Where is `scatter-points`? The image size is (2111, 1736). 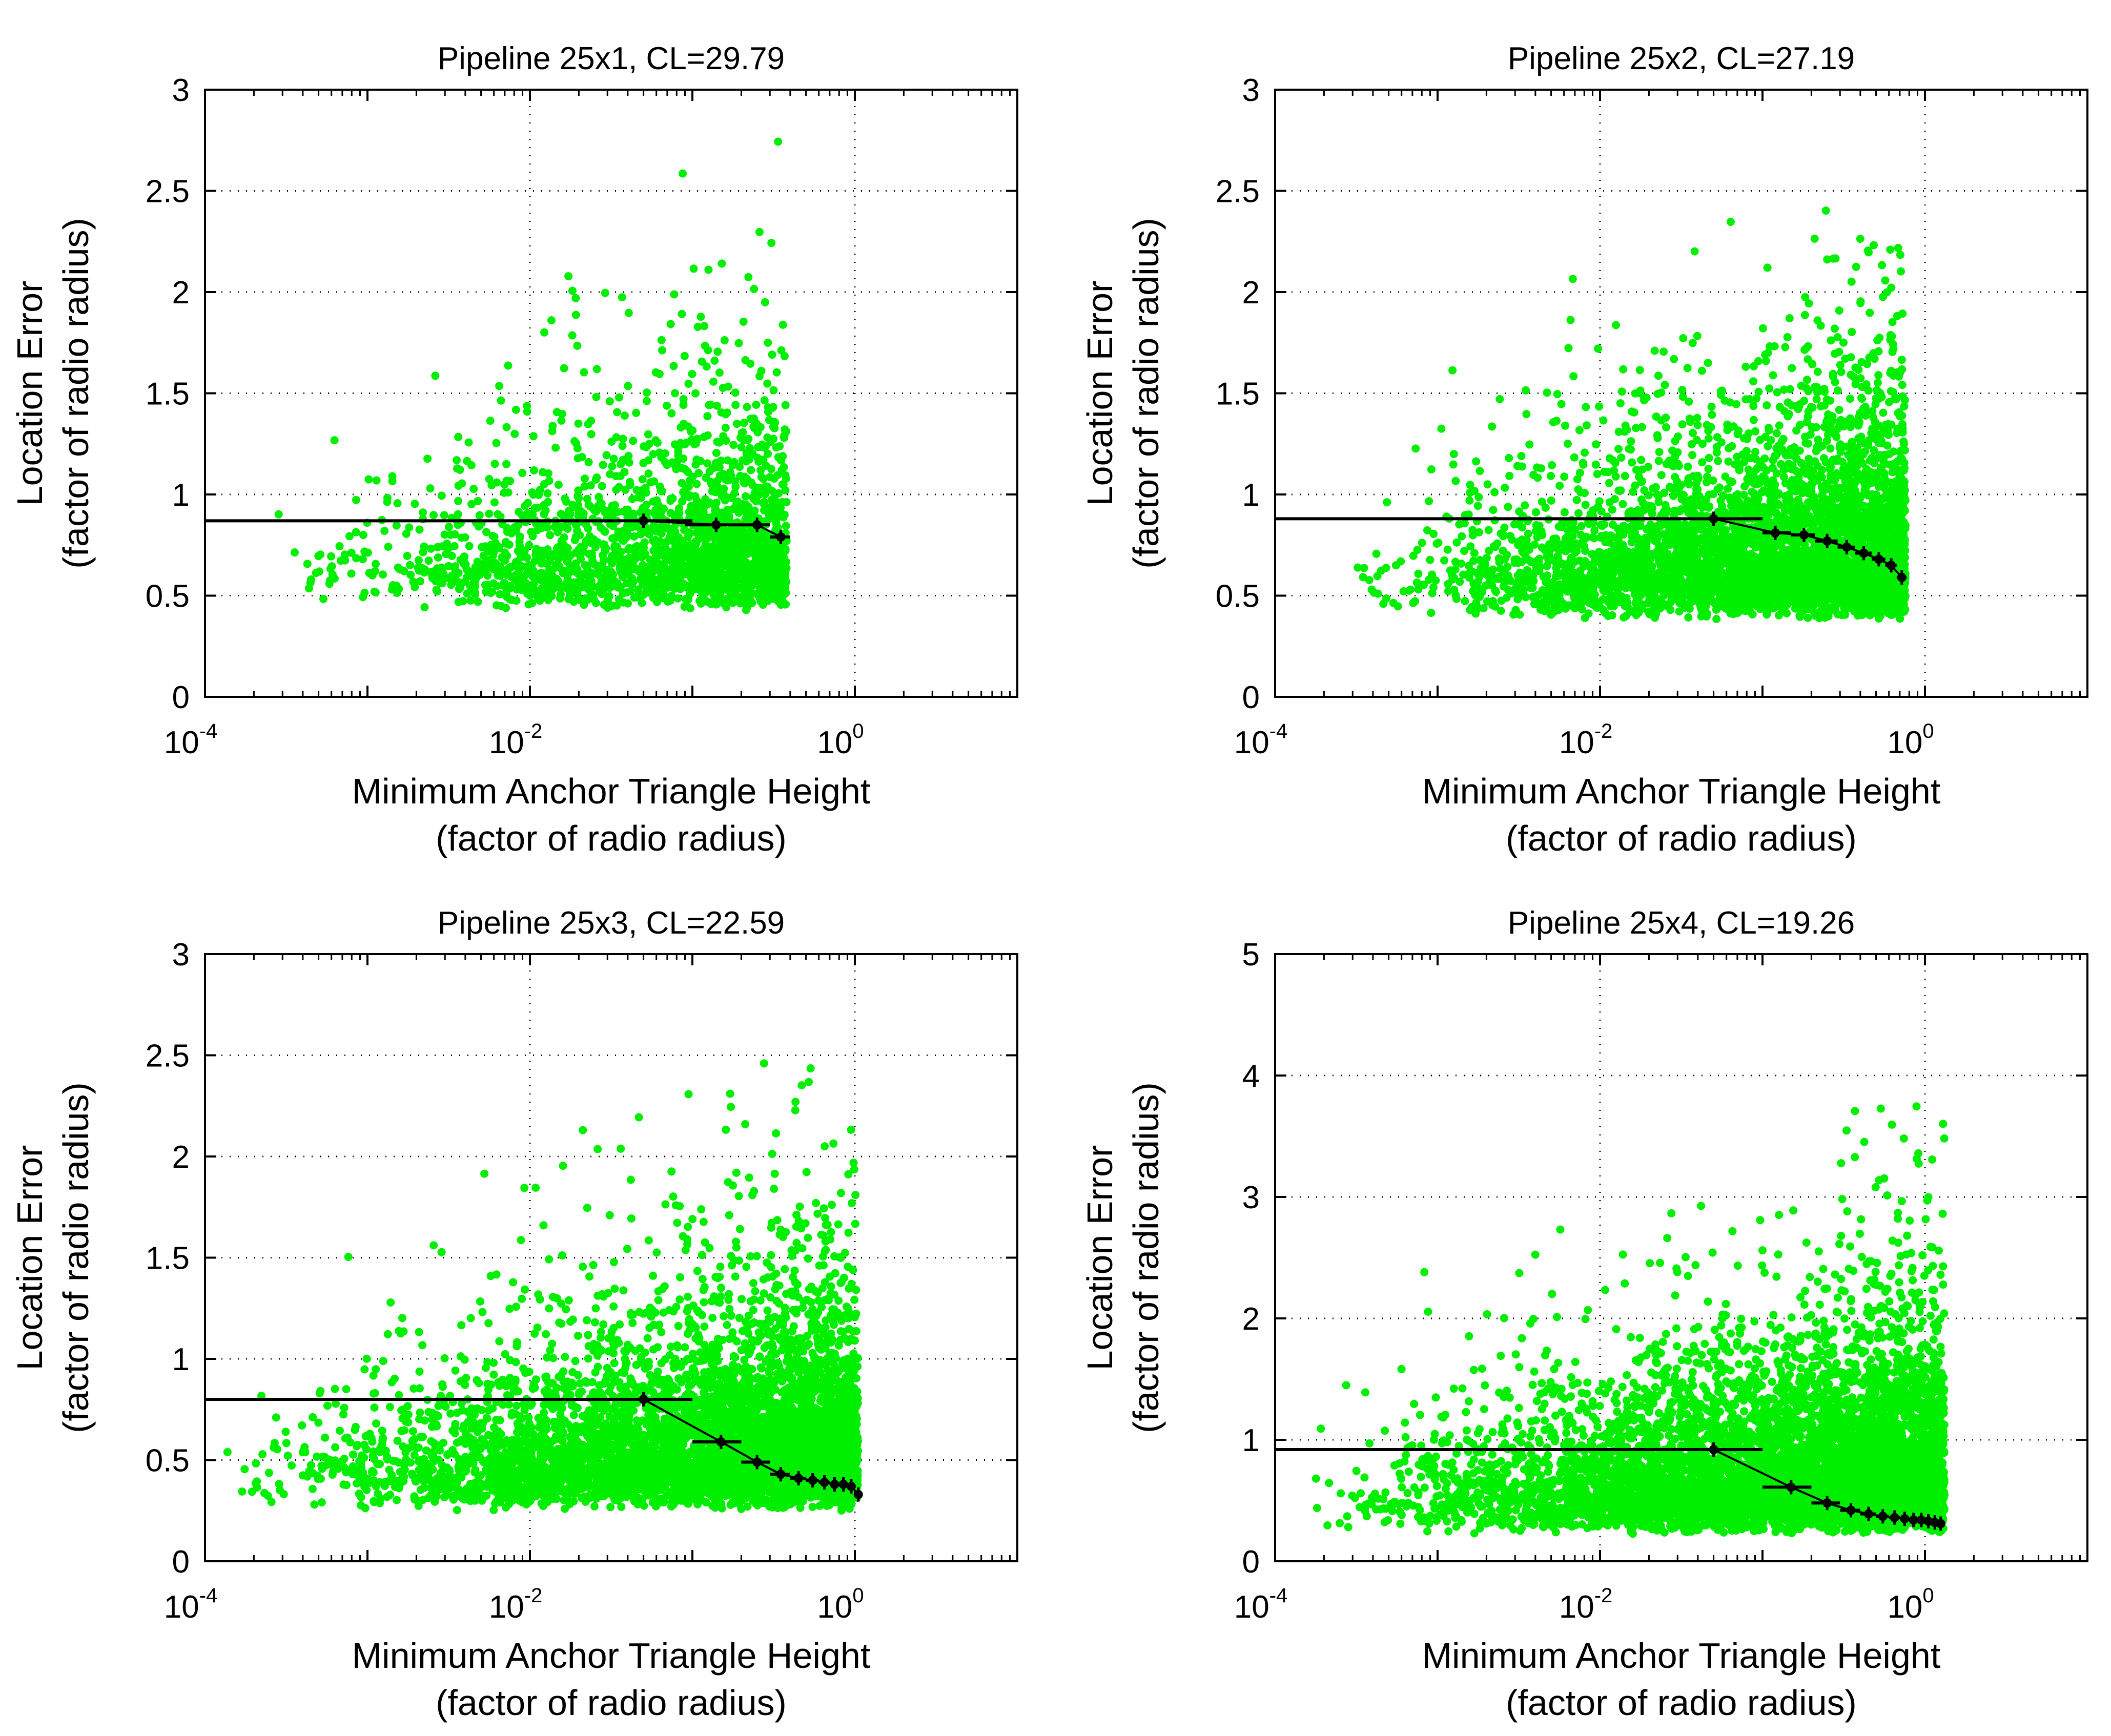 scatter-points is located at coordinates (533, 375).